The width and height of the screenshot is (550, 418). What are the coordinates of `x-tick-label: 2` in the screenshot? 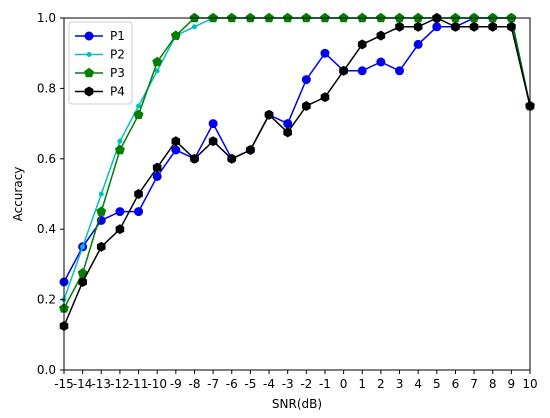 It's located at (381, 384).